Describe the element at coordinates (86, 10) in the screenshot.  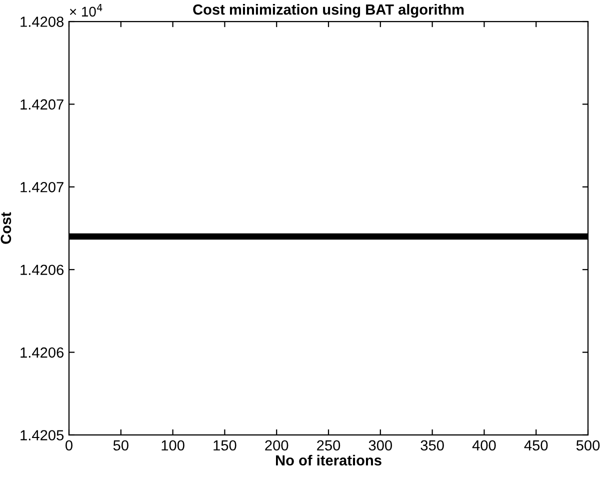
I see `text: × 10$^{4}$` at that location.